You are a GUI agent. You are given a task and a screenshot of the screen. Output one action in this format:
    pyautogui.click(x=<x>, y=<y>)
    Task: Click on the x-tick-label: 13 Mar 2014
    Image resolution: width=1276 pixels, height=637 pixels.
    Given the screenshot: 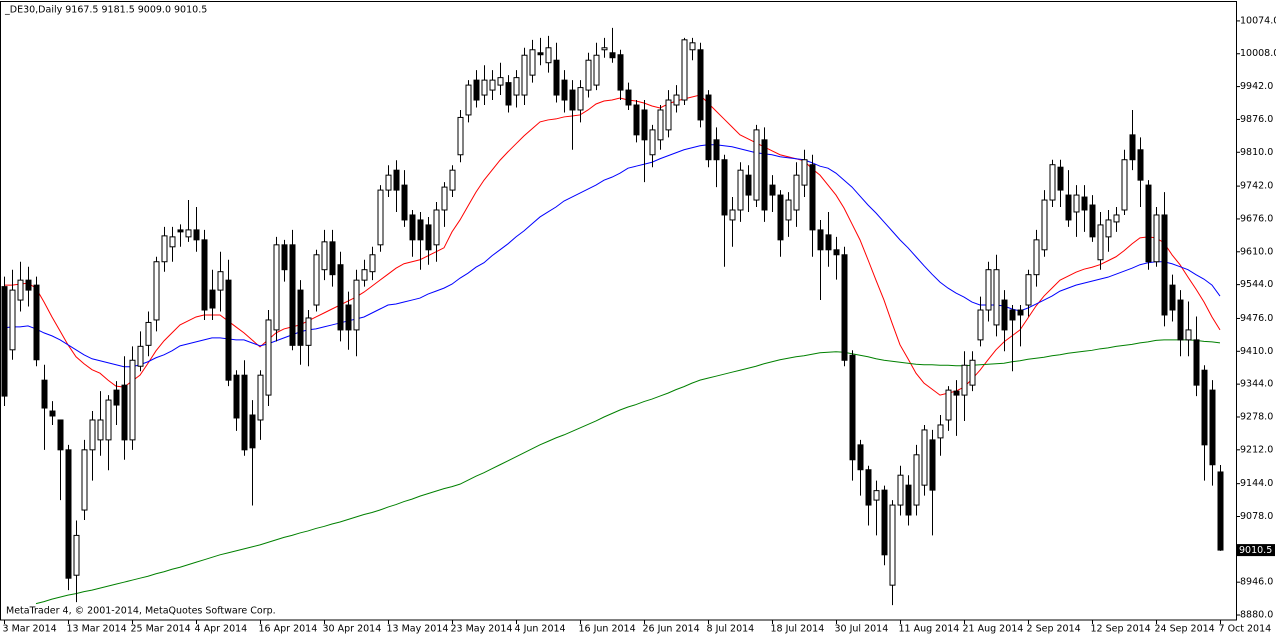 What is the action you would take?
    pyautogui.click(x=97, y=629)
    